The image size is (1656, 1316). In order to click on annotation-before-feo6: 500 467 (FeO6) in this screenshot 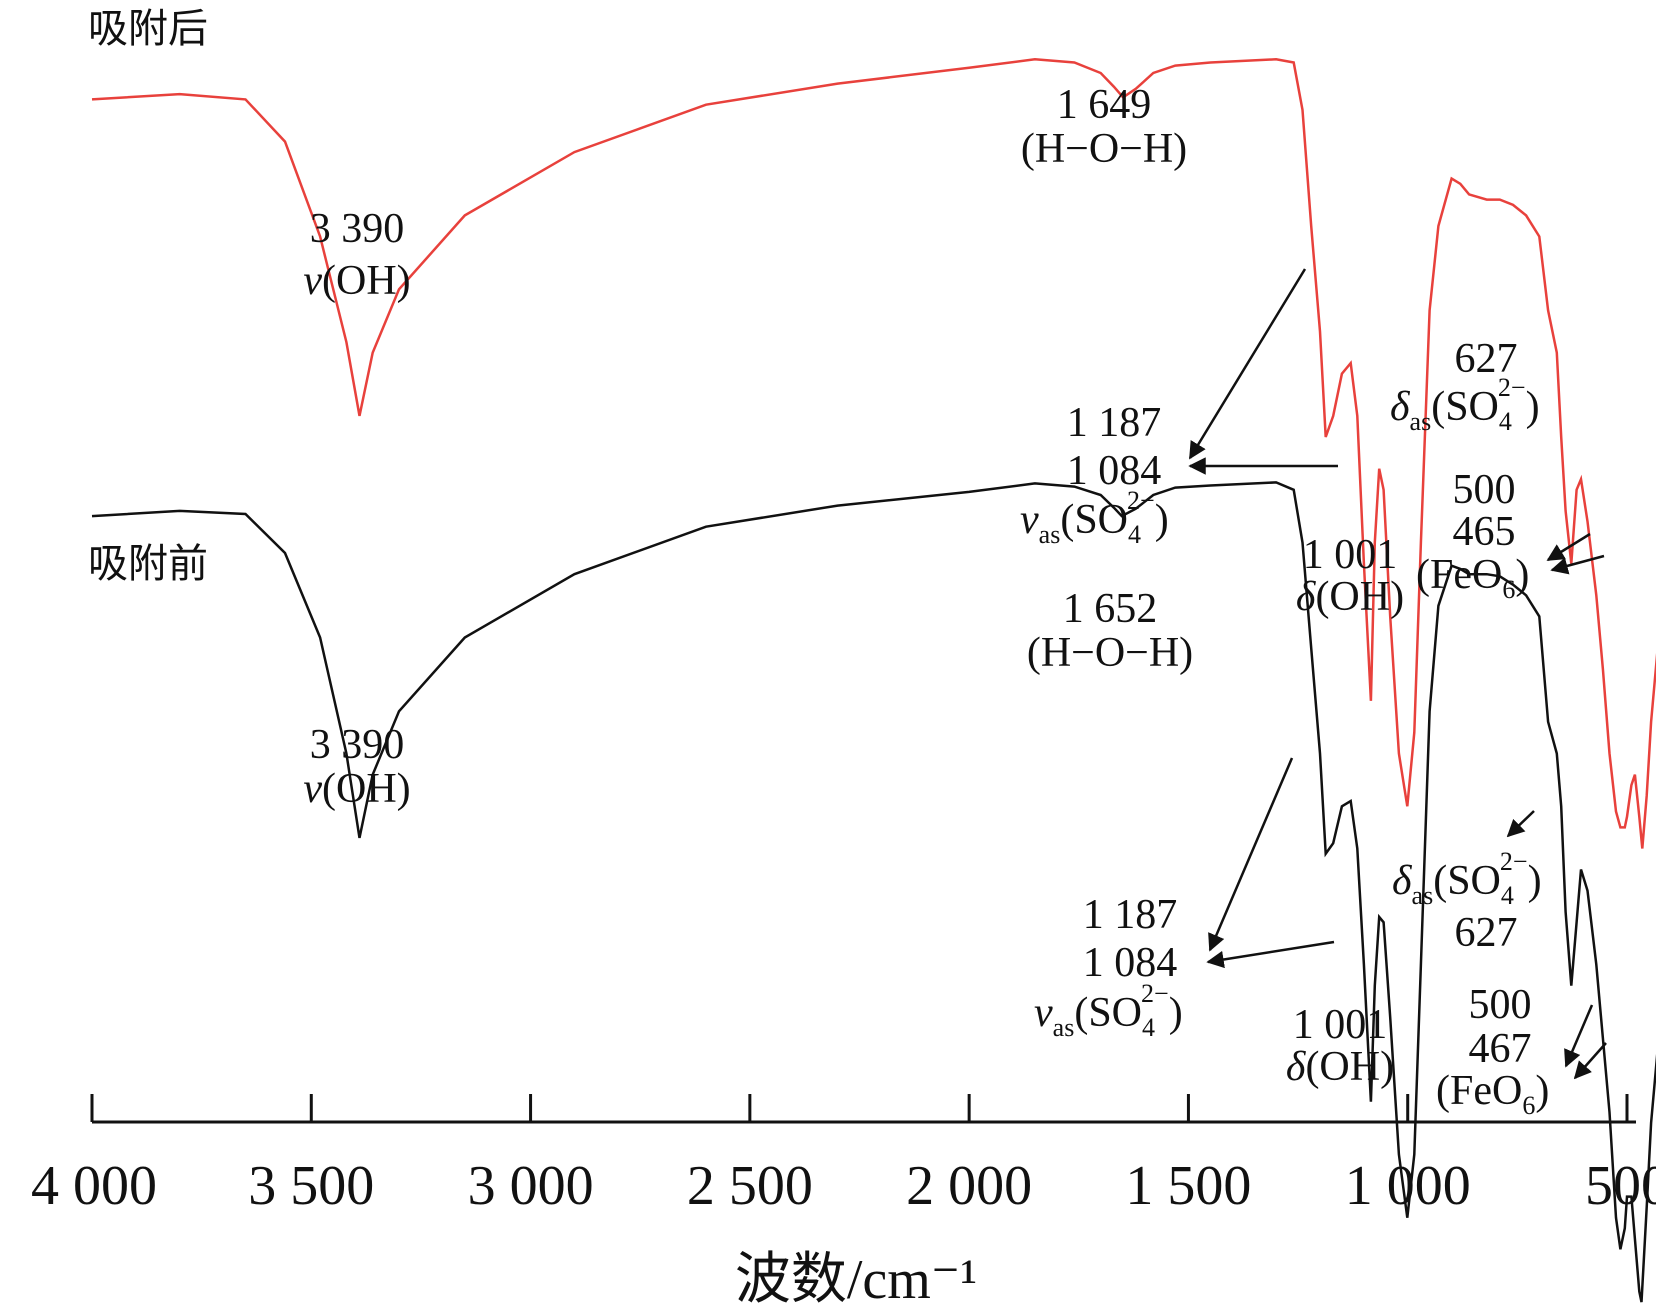, I will do `click(1492, 1051)`.